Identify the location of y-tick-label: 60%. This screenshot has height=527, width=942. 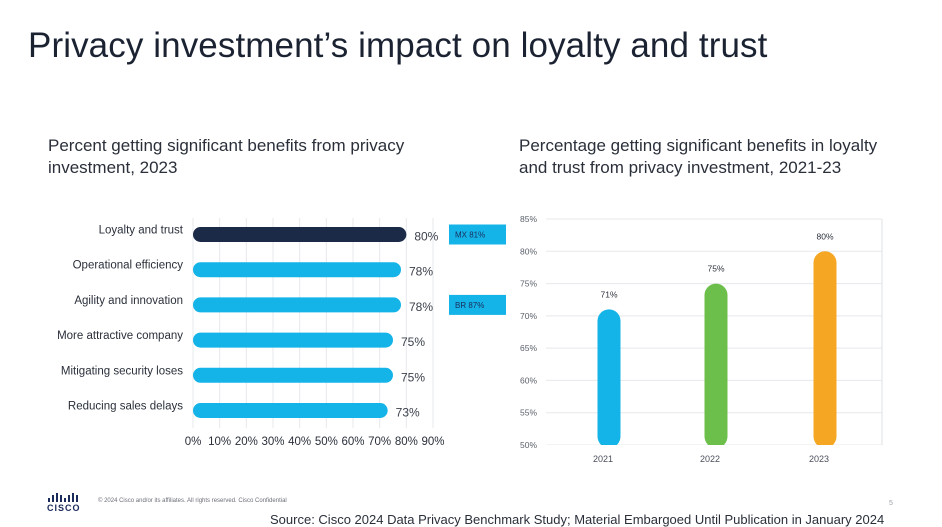
(528, 380).